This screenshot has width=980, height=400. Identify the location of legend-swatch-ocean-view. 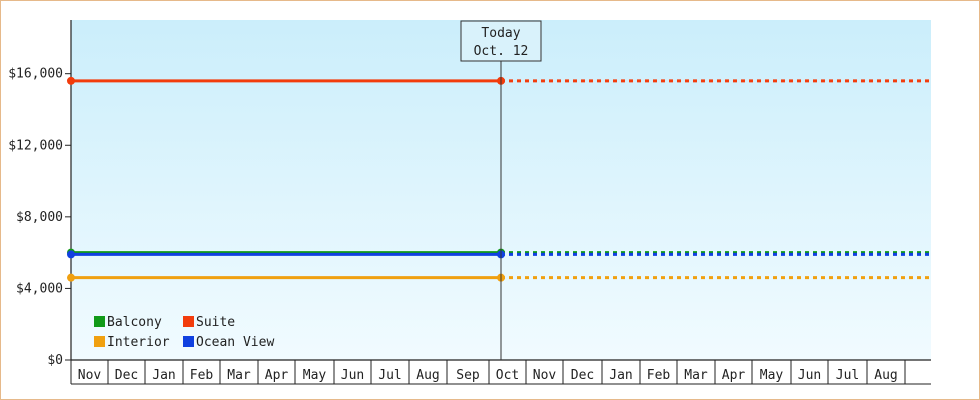
(188, 341).